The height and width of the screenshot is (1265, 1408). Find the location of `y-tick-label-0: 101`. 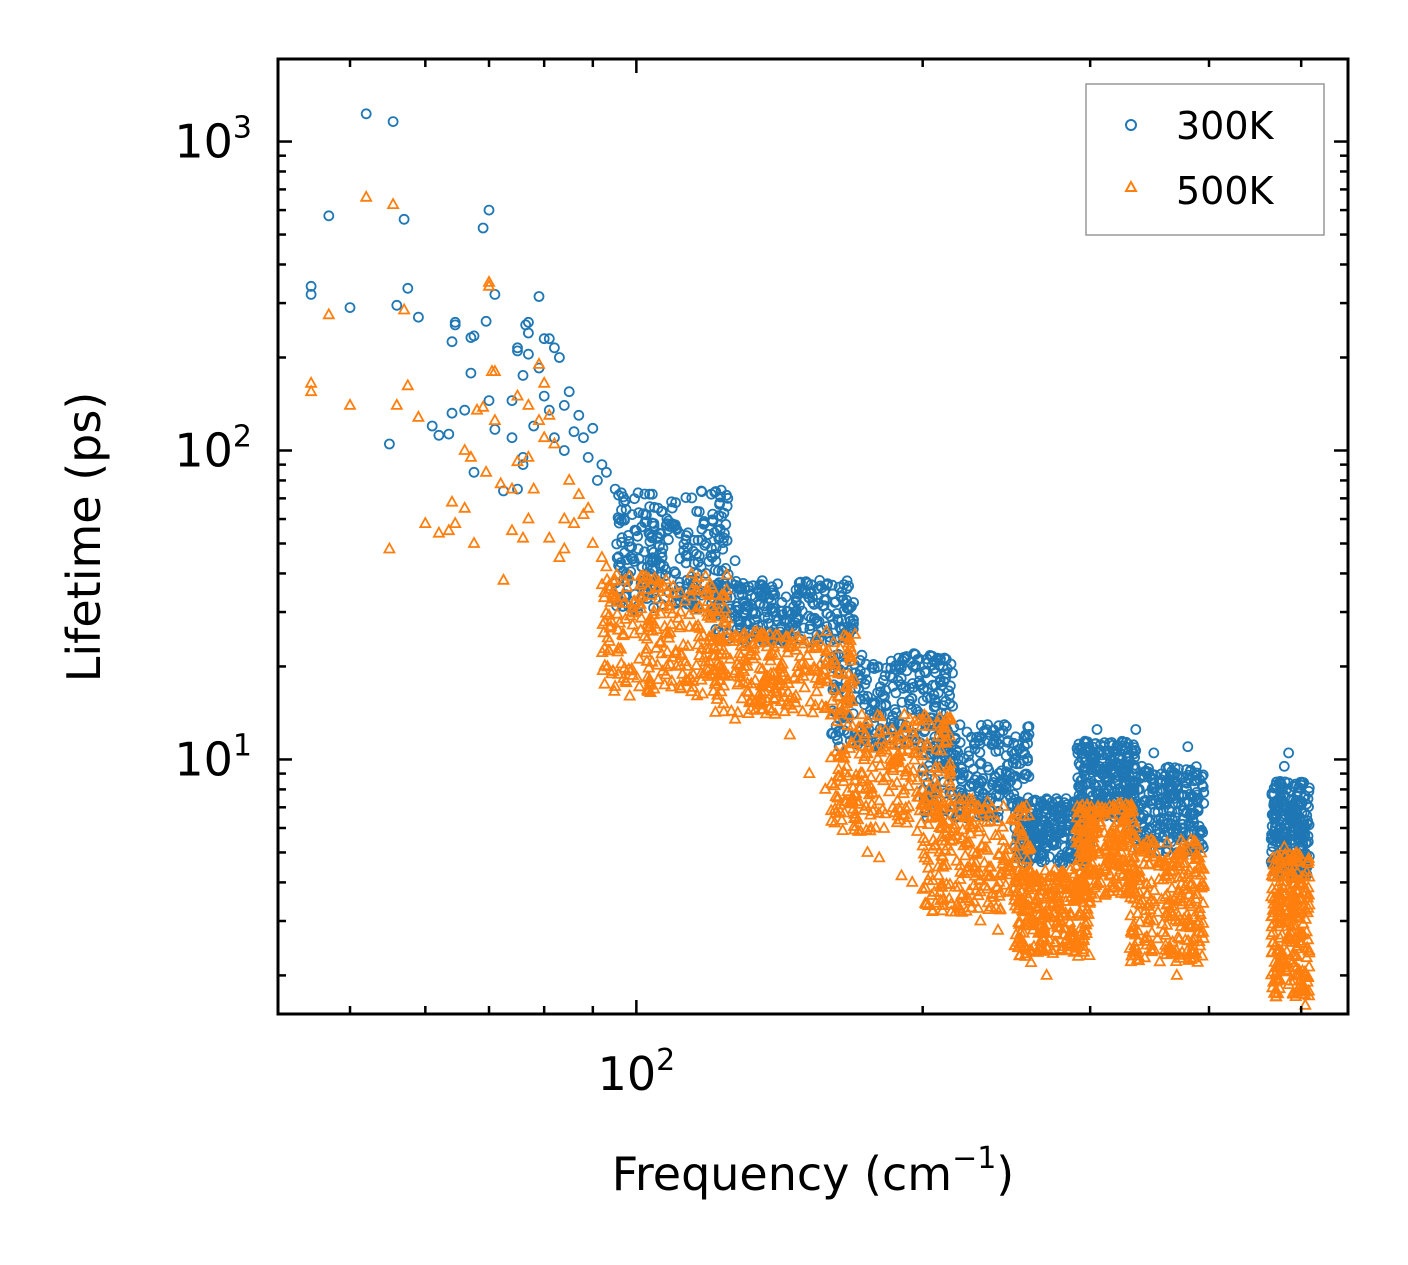

y-tick-label-0: 101 is located at coordinates (213, 758).